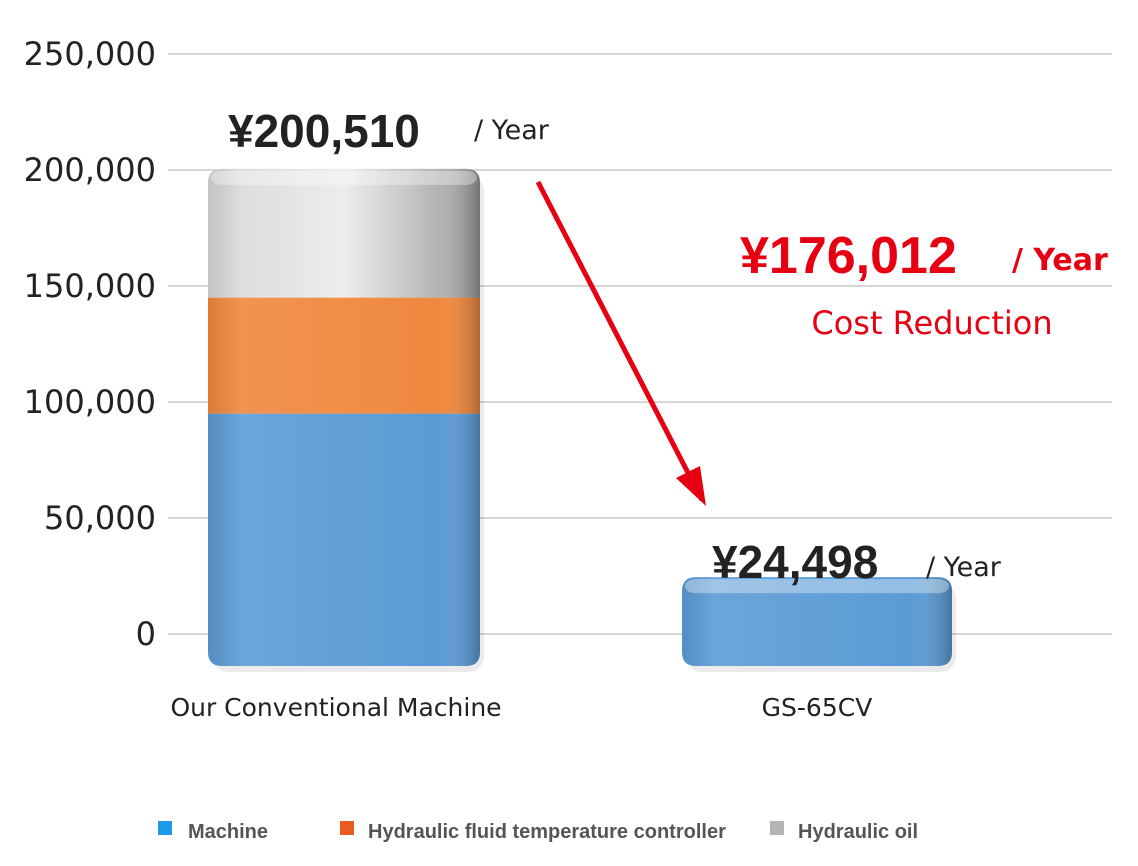  I want to click on y-tick-label: 50,000, so click(100, 518).